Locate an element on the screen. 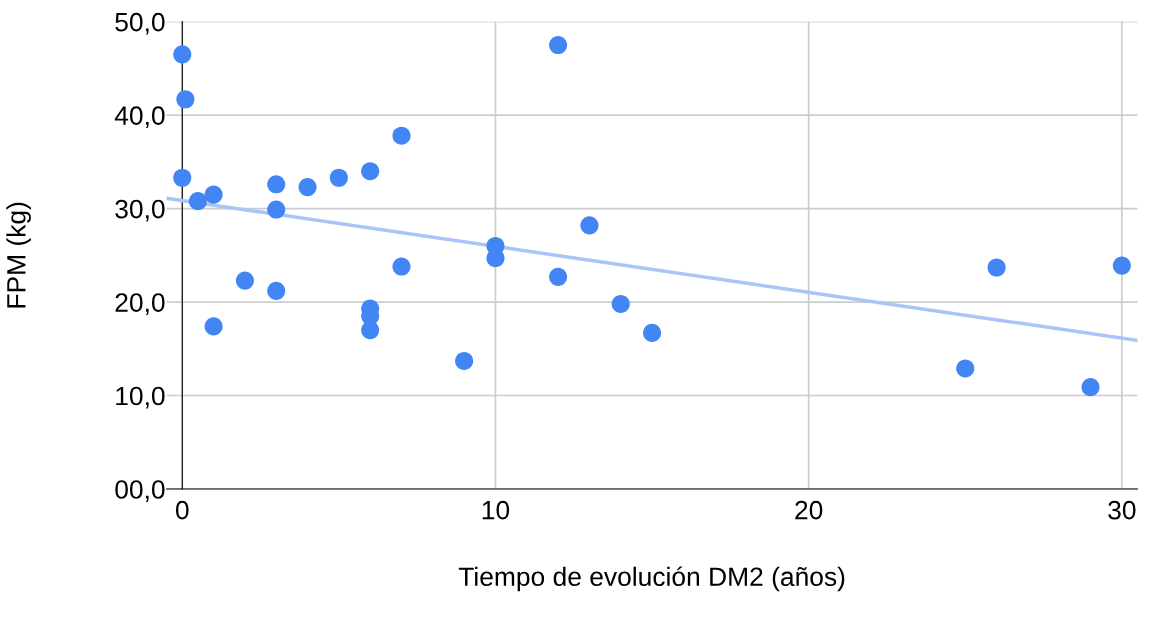 The height and width of the screenshot is (619, 1149). y-tick-label: 40,0 is located at coordinates (139, 117).